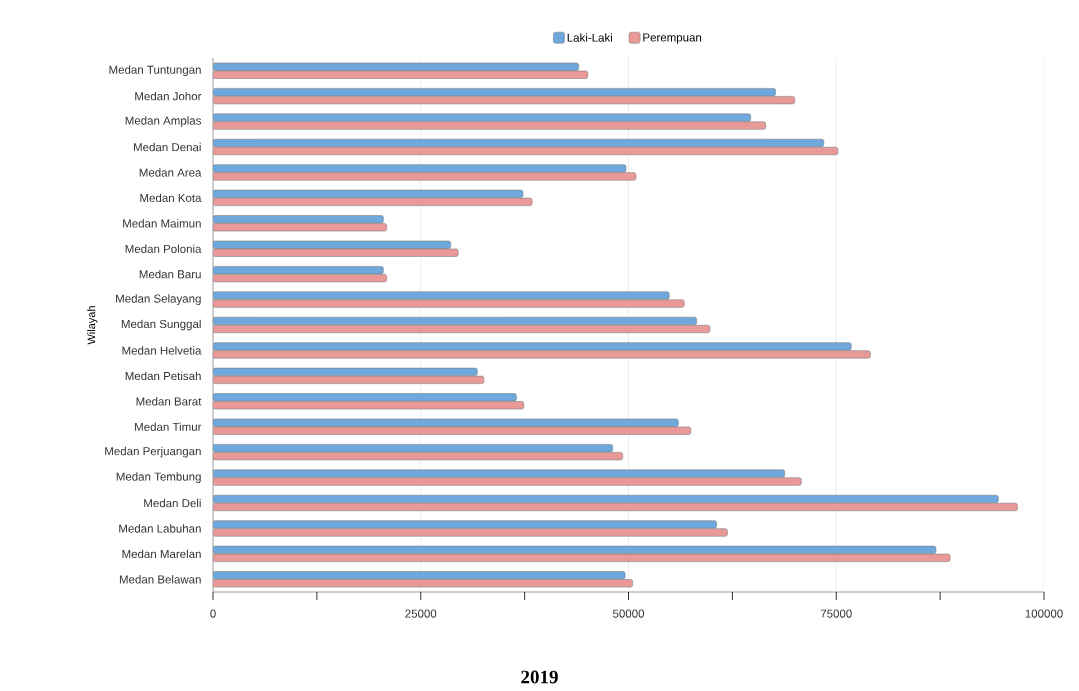 This screenshot has height=691, width=1079. What do you see at coordinates (160, 528) in the screenshot?
I see `y-tick-label: Medan Labuhan` at bounding box center [160, 528].